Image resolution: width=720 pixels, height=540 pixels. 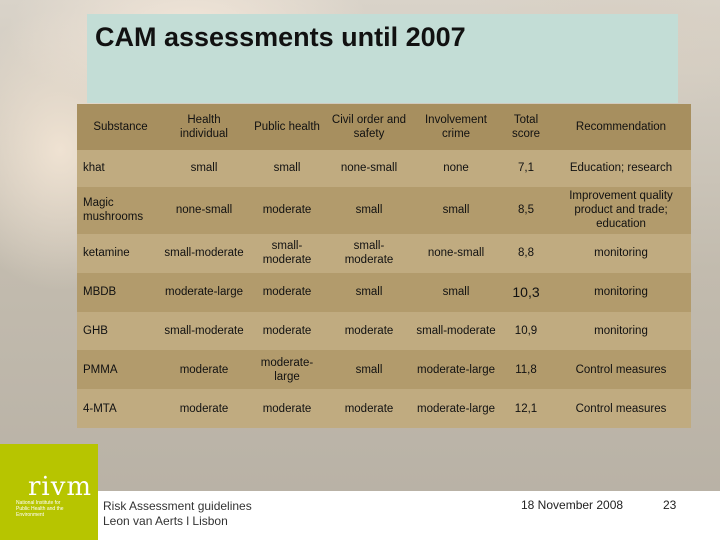 What do you see at coordinates (526, 408) in the screenshot?
I see `cell-total-score: 12,1` at bounding box center [526, 408].